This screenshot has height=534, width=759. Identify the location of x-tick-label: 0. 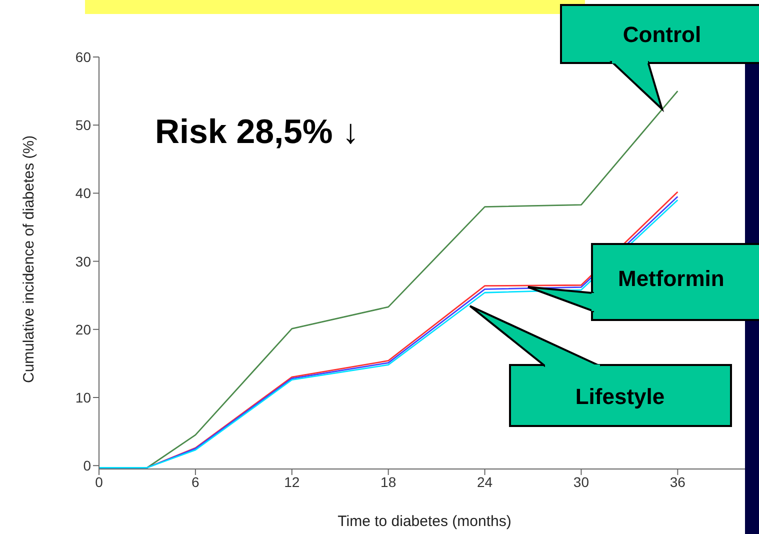
(99, 482).